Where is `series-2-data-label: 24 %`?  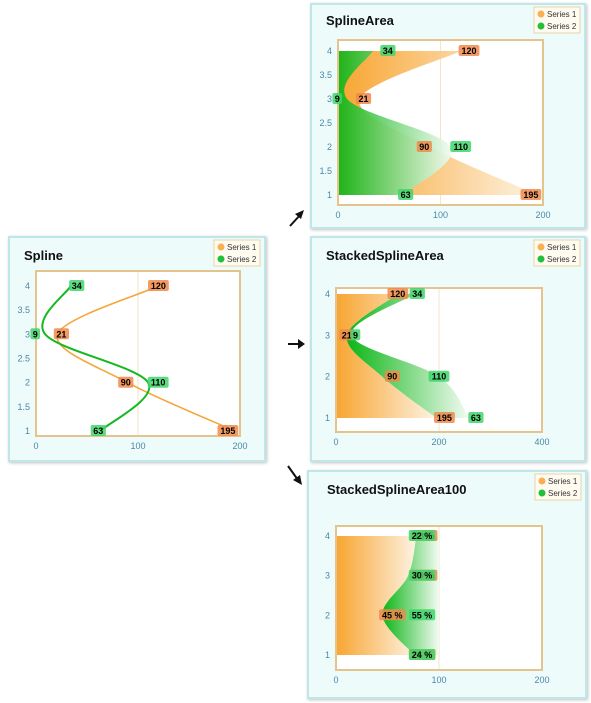 series-2-data-label: 24 % is located at coordinates (422, 654).